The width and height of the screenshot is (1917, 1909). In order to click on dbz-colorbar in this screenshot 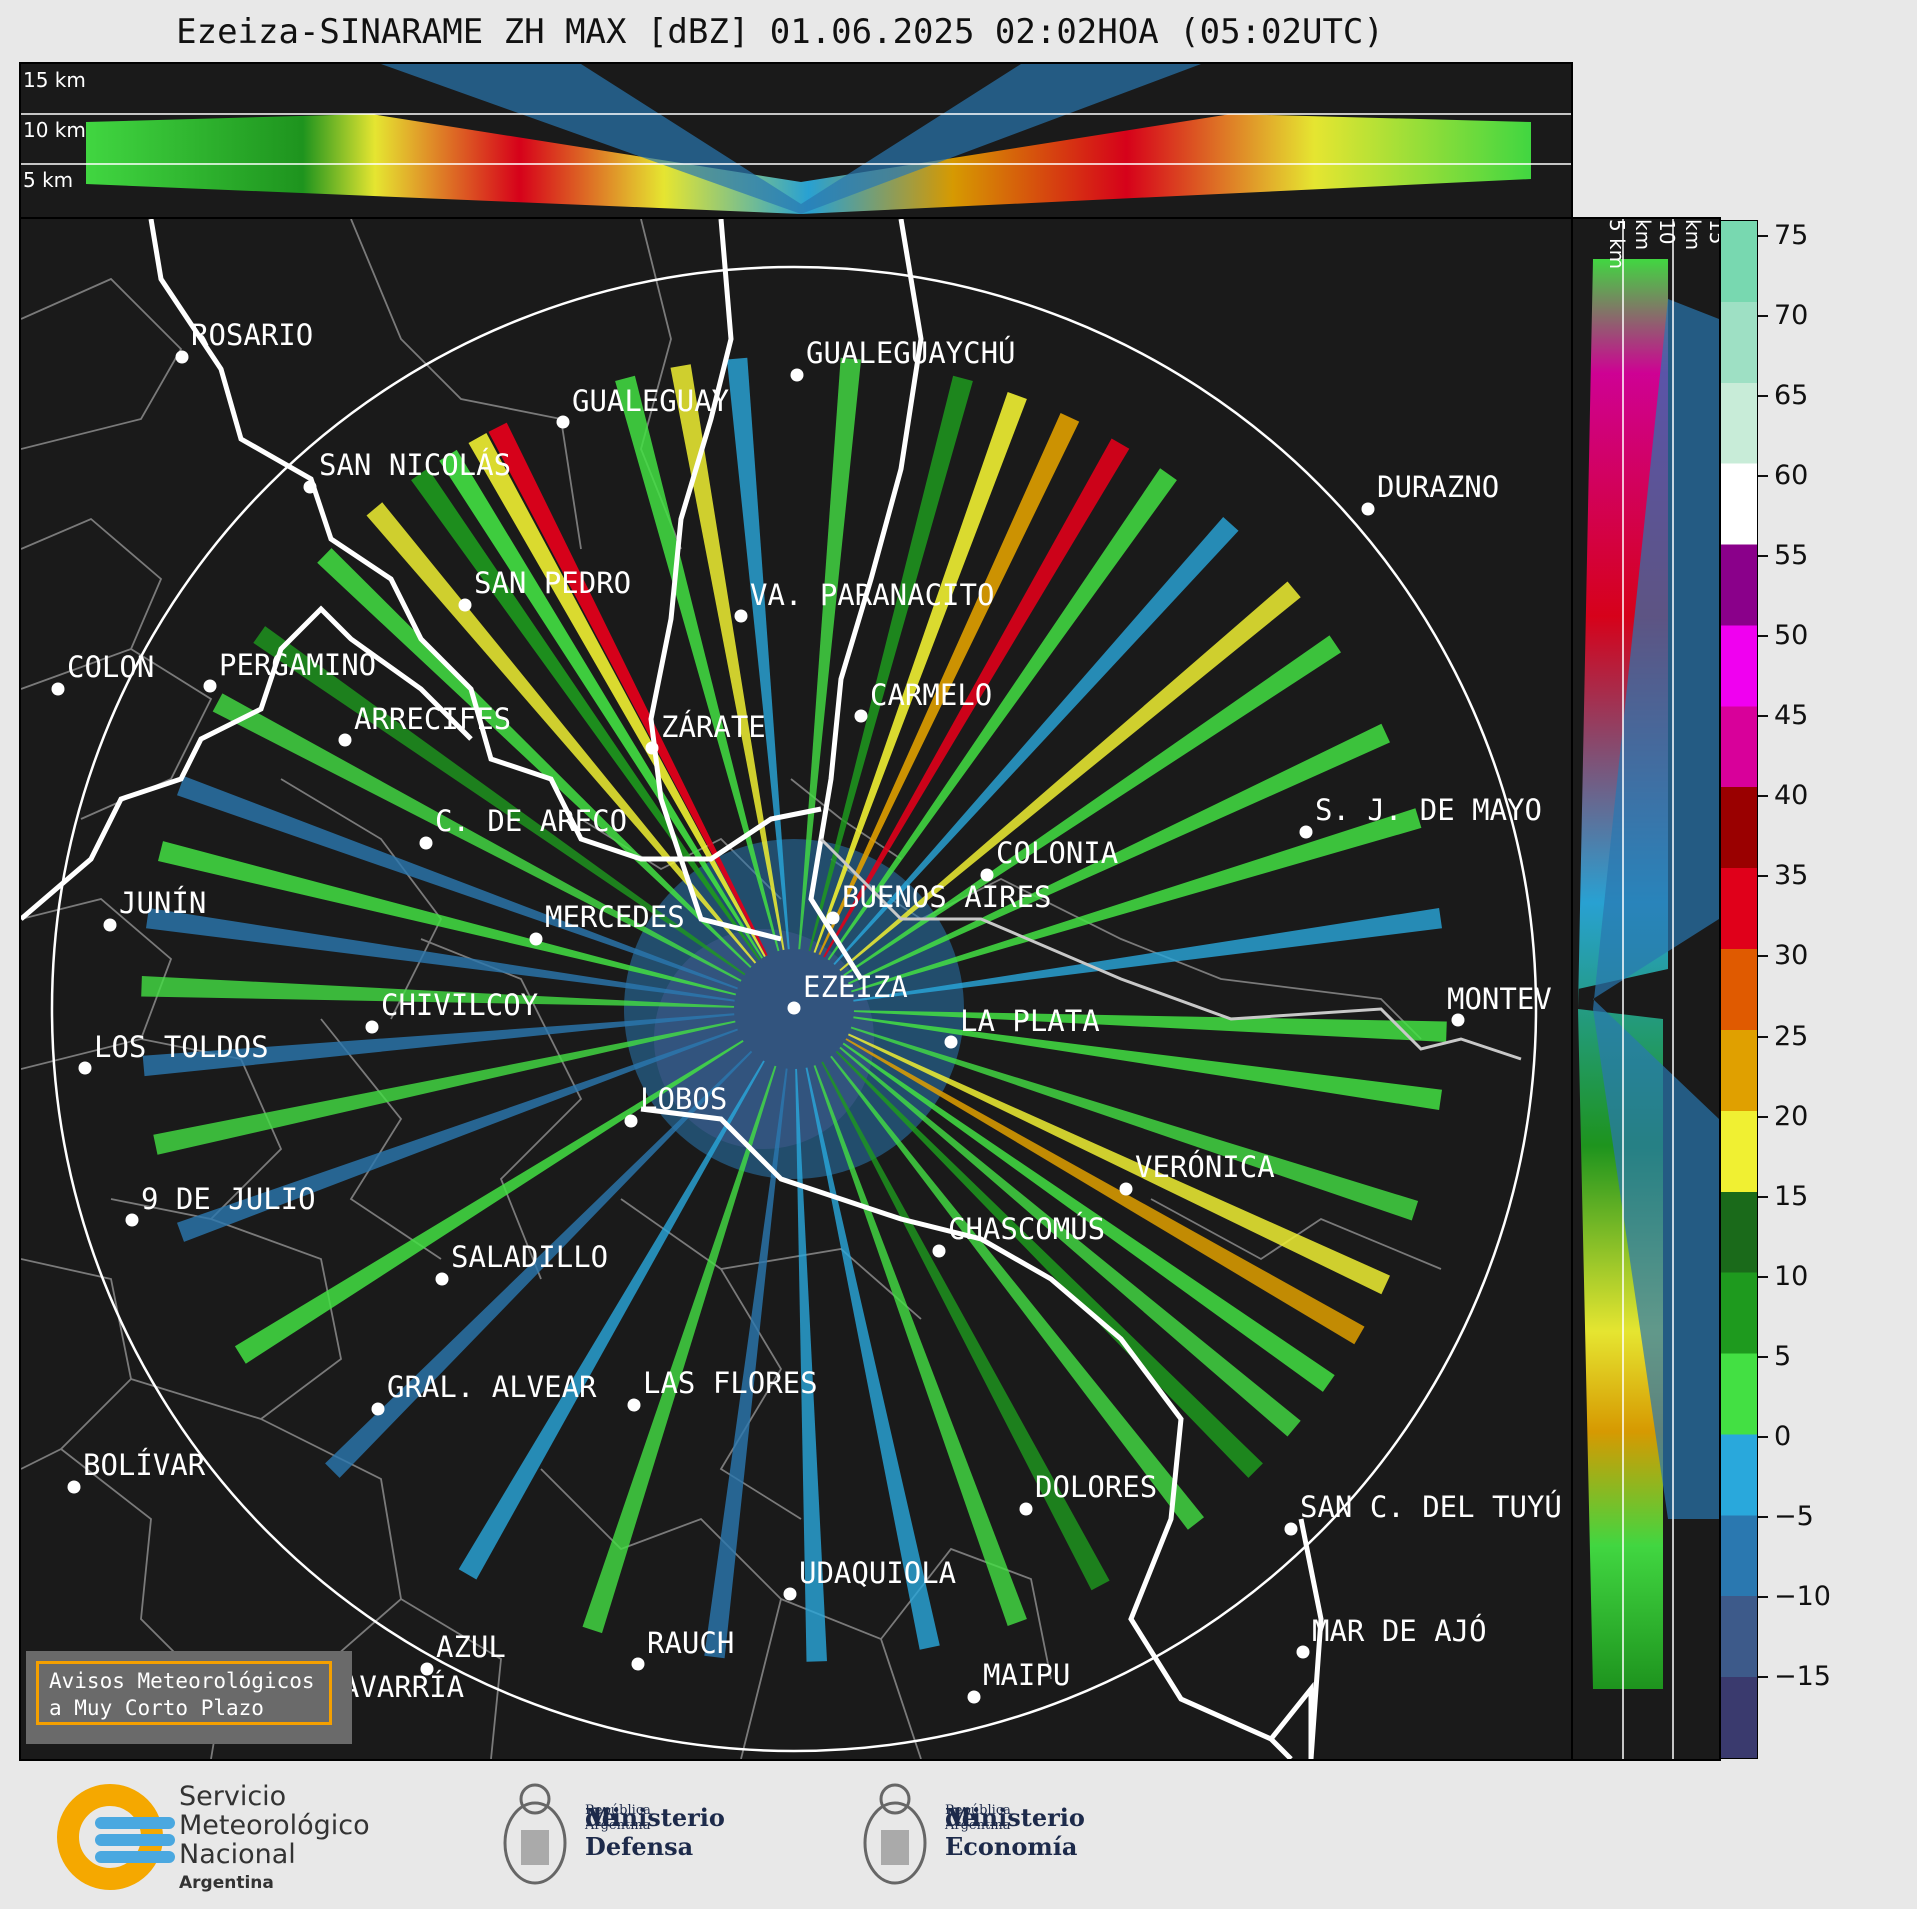, I will do `click(1739, 989)`.